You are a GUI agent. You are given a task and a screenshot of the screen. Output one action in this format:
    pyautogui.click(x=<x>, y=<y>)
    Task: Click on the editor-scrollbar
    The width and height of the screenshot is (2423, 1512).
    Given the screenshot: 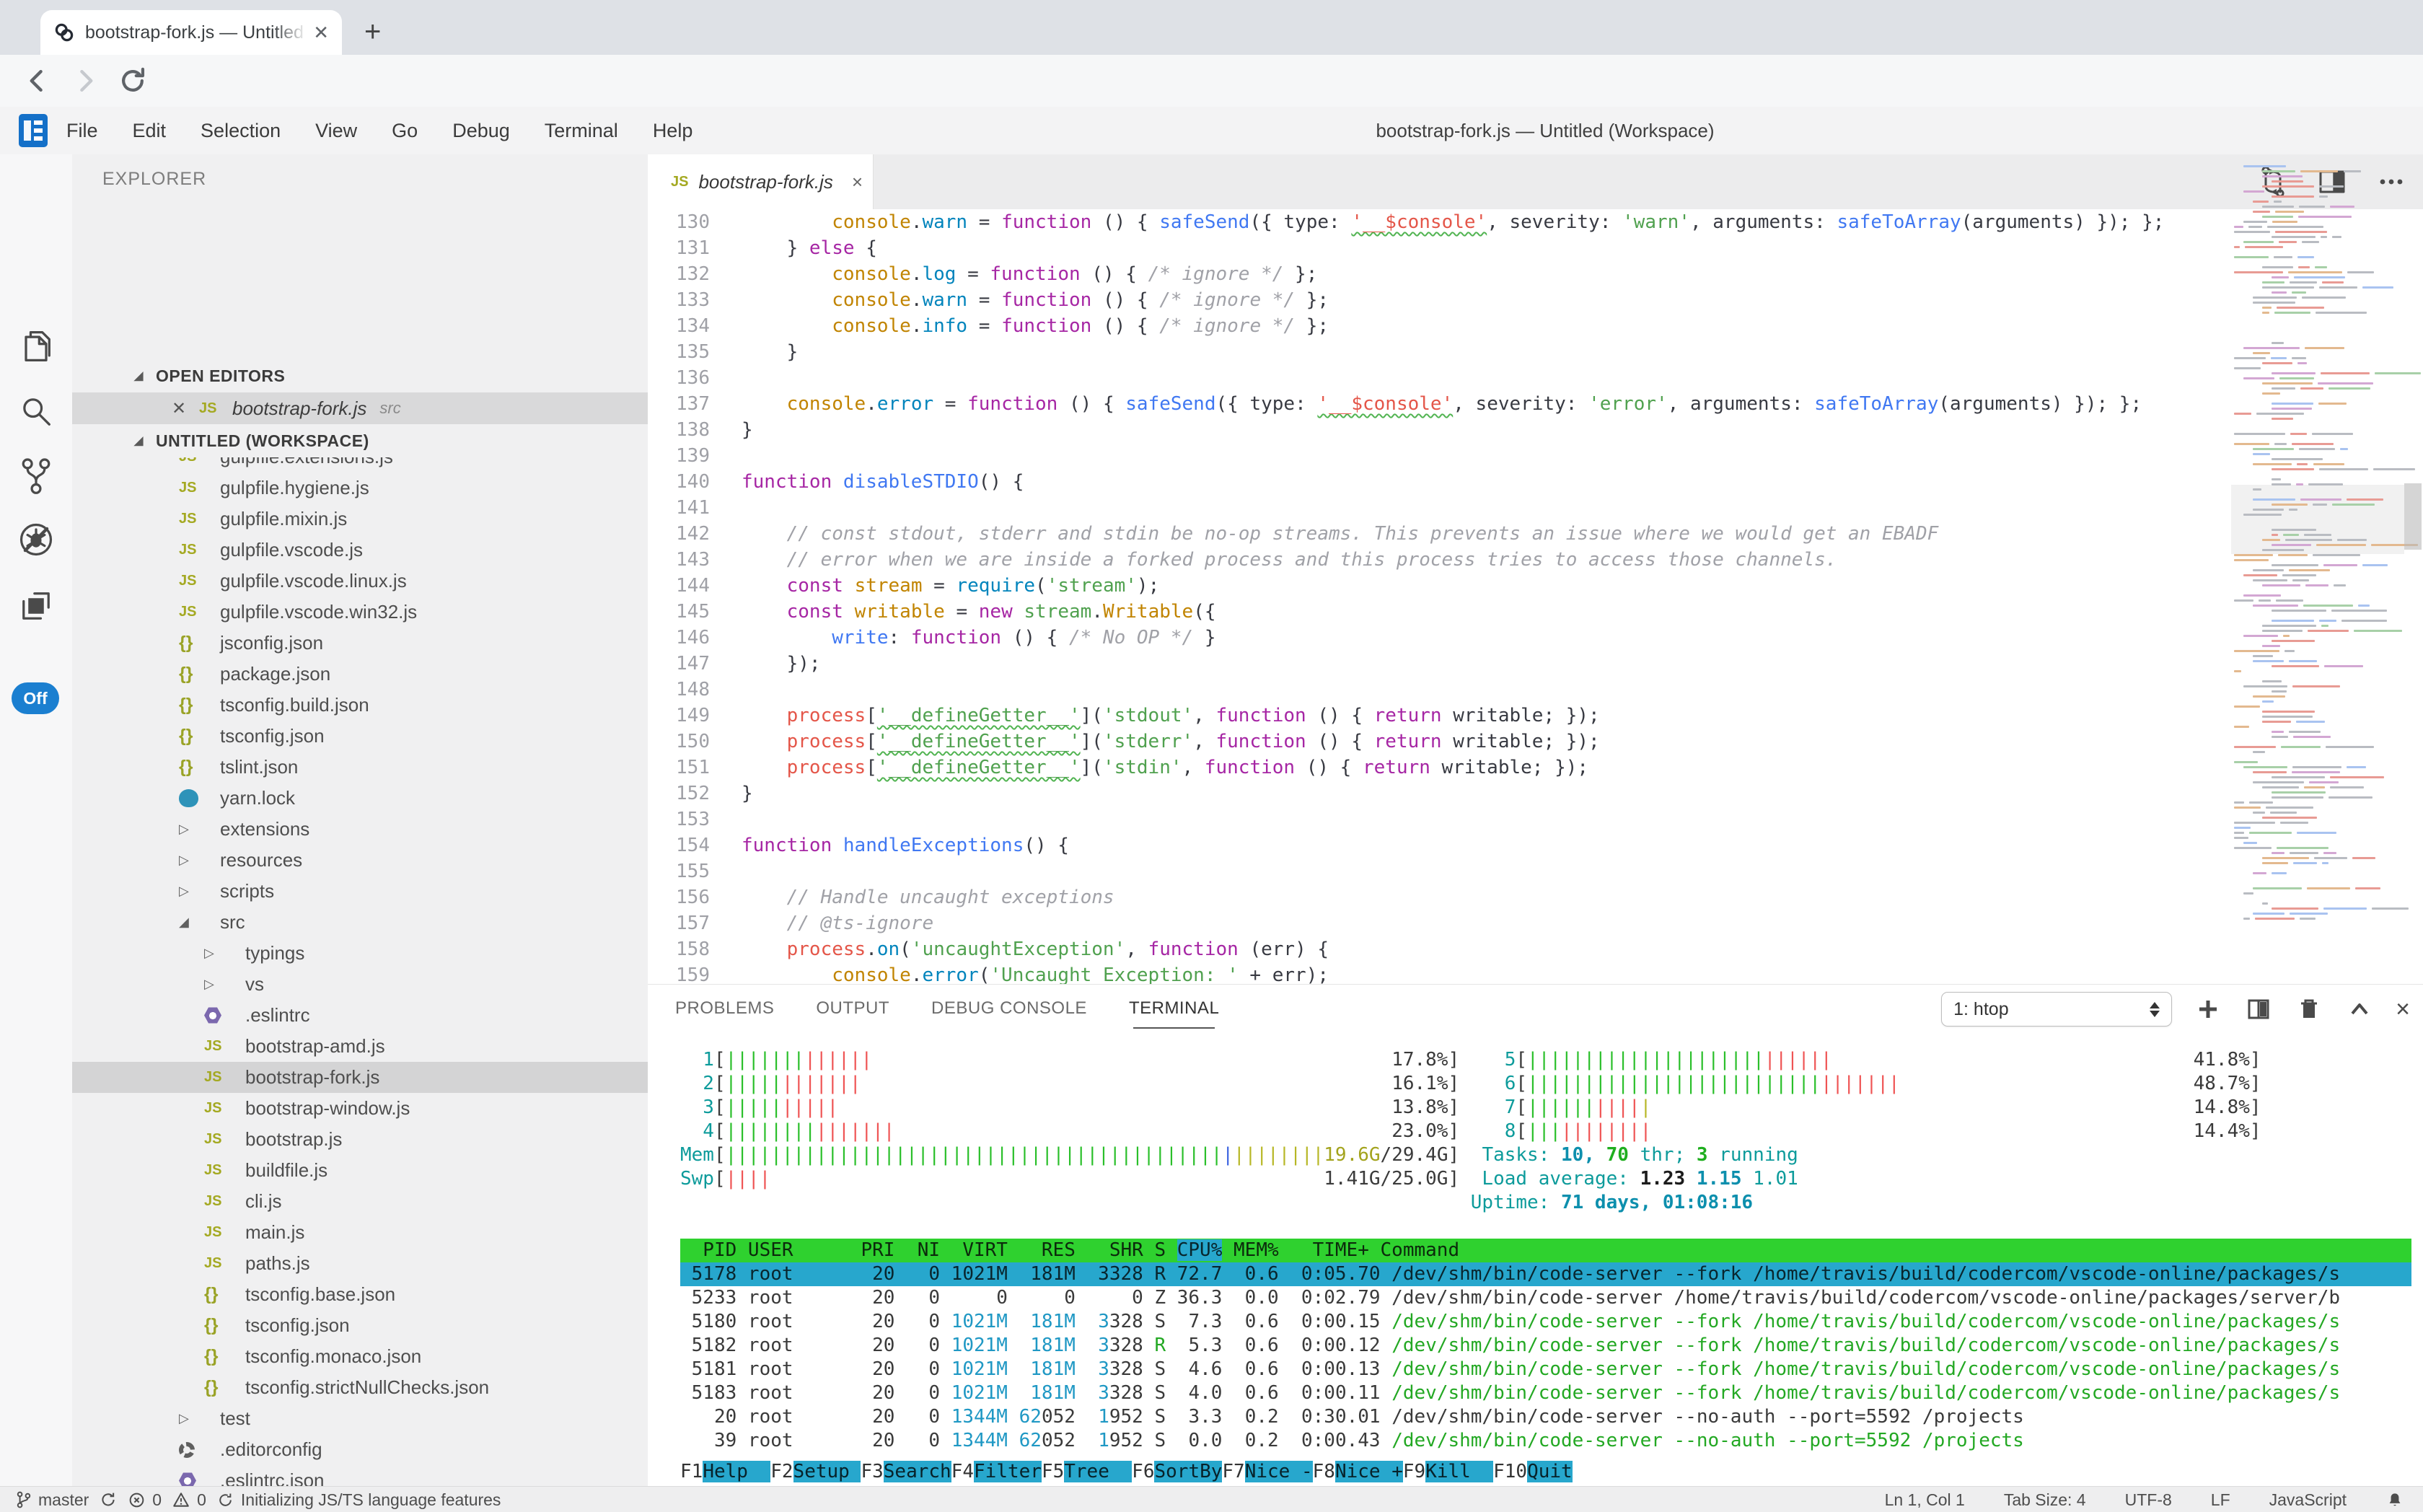 What is the action you would take?
    pyautogui.click(x=2413, y=516)
    